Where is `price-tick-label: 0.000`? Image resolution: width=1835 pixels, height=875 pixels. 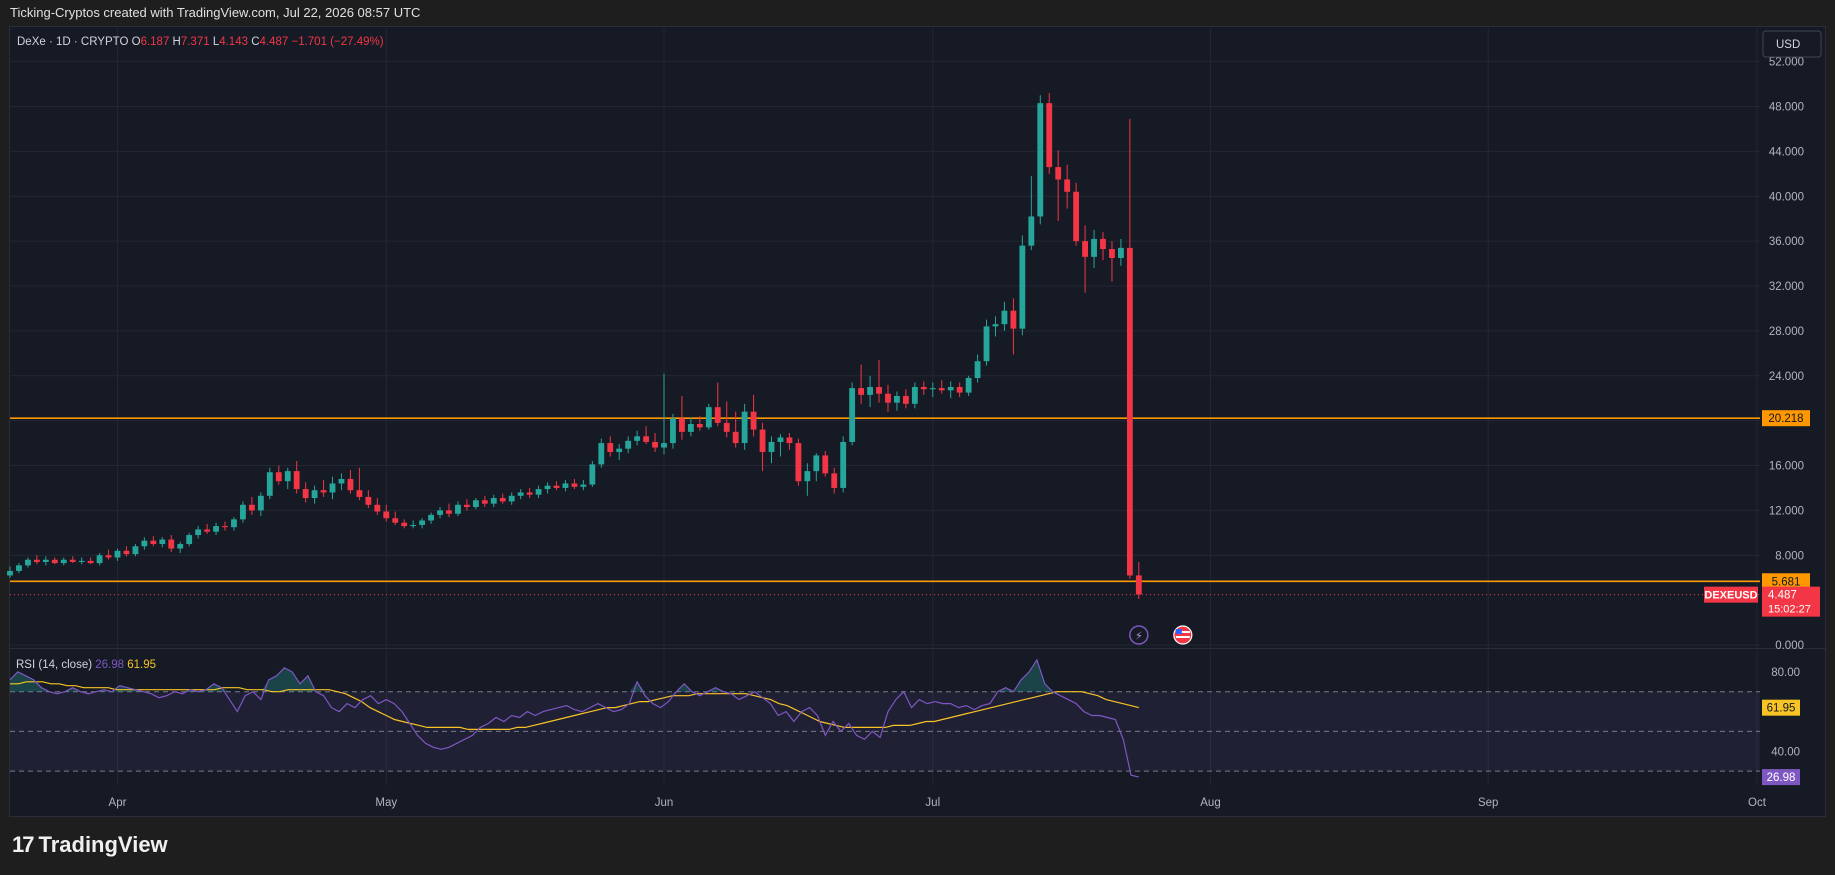
price-tick-label: 0.000 is located at coordinates (1789, 646).